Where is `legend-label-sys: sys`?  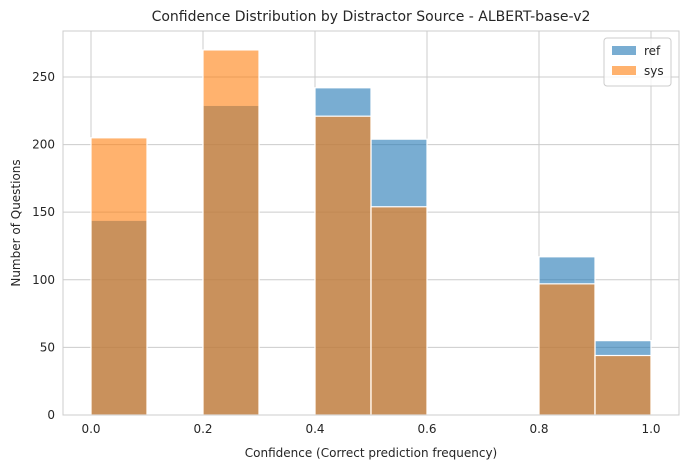 legend-label-sys: sys is located at coordinates (654, 71).